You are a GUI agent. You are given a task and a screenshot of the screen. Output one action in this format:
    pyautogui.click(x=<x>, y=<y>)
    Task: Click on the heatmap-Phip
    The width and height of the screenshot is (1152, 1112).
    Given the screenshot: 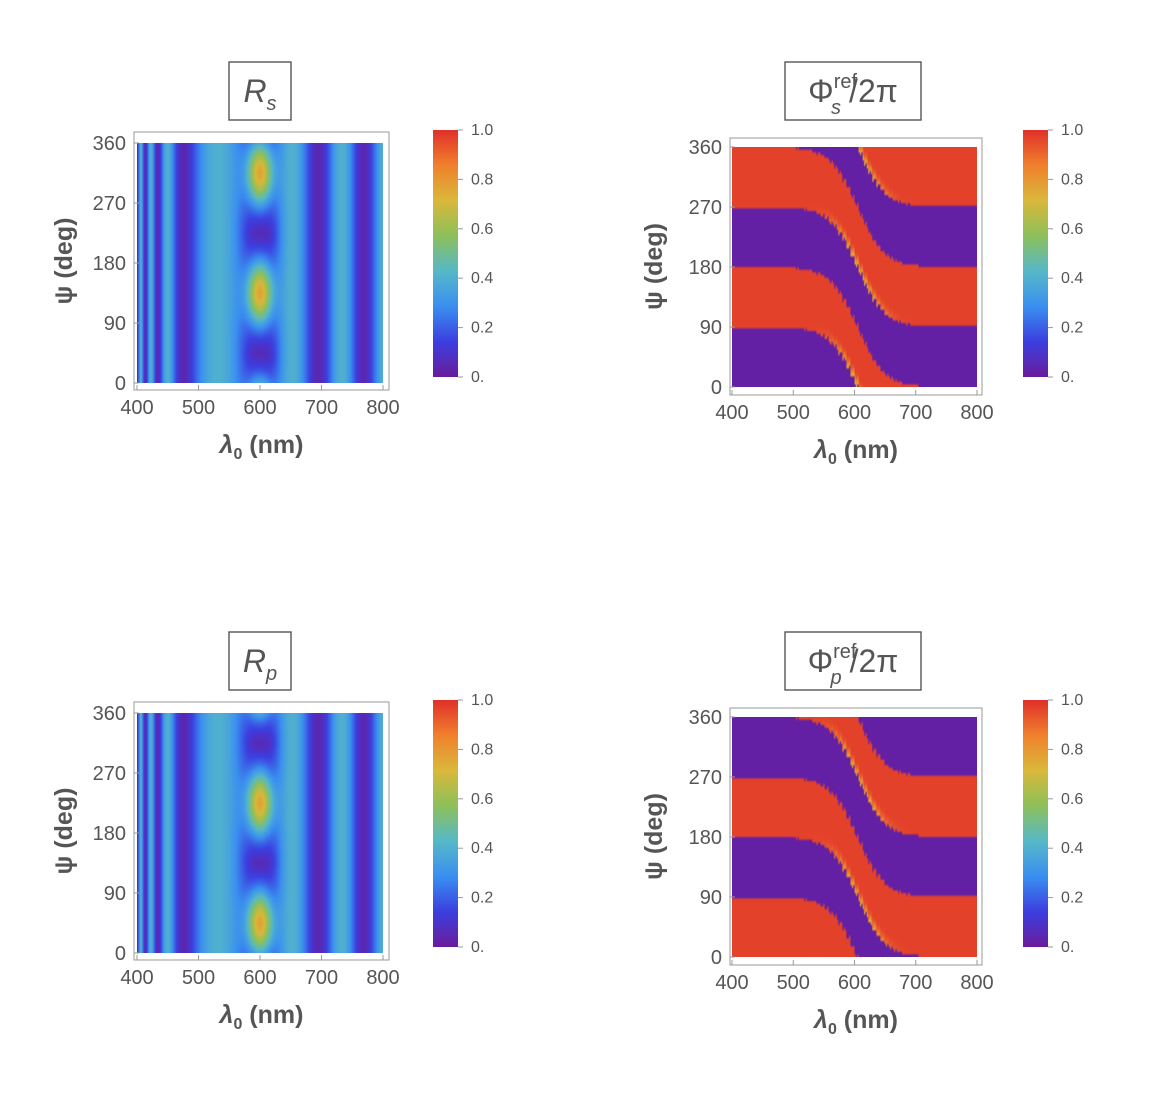 What is the action you would take?
    pyautogui.click(x=854, y=837)
    